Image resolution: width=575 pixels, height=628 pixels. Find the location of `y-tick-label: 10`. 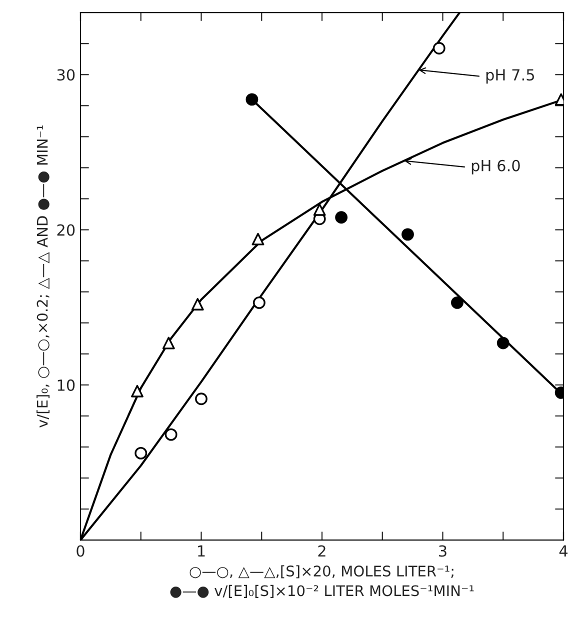

y-tick-label: 10 is located at coordinates (66, 385).